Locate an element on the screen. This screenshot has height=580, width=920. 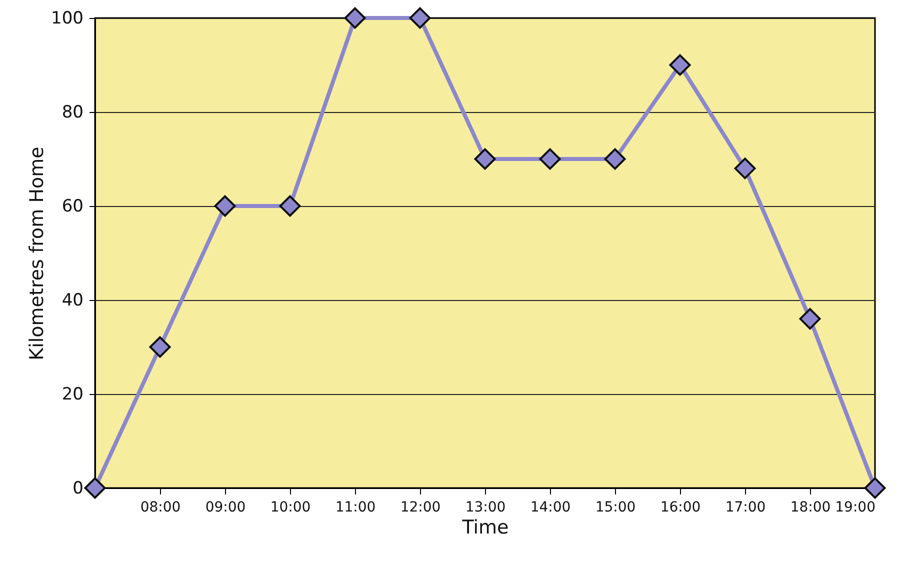
x-tick-label: 08:00 is located at coordinates (160, 508).